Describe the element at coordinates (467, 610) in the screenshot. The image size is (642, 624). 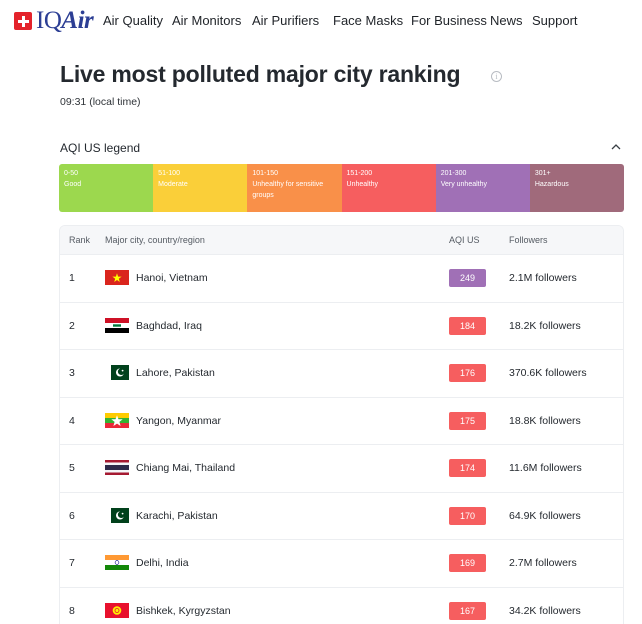
I see `aqi-badge: 167` at that location.